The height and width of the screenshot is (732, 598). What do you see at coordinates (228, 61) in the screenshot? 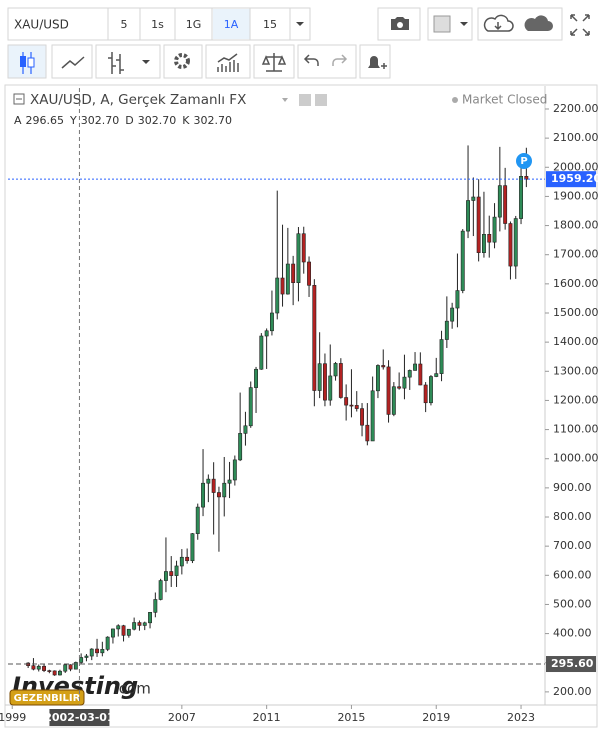
I see `indicators-button` at bounding box center [228, 61].